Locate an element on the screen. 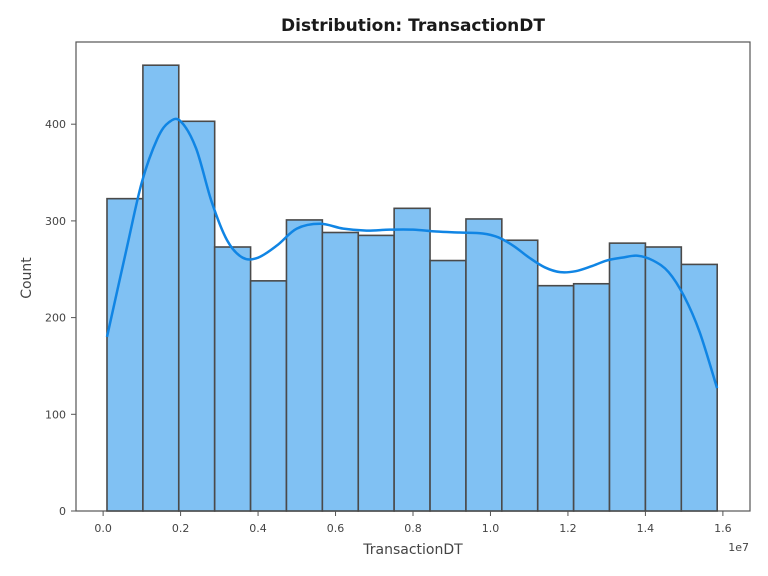 This screenshot has height=576, width=768. x-tick-label: 1.6 is located at coordinates (723, 528).